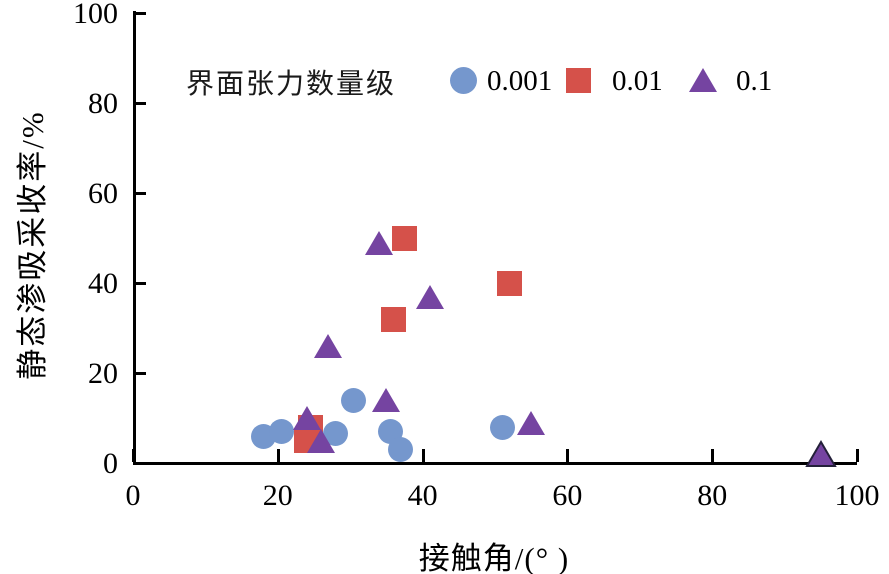 Image resolution: width=889 pixels, height=574 pixels. I want to click on y-tick-label-60: 60, so click(103, 193).